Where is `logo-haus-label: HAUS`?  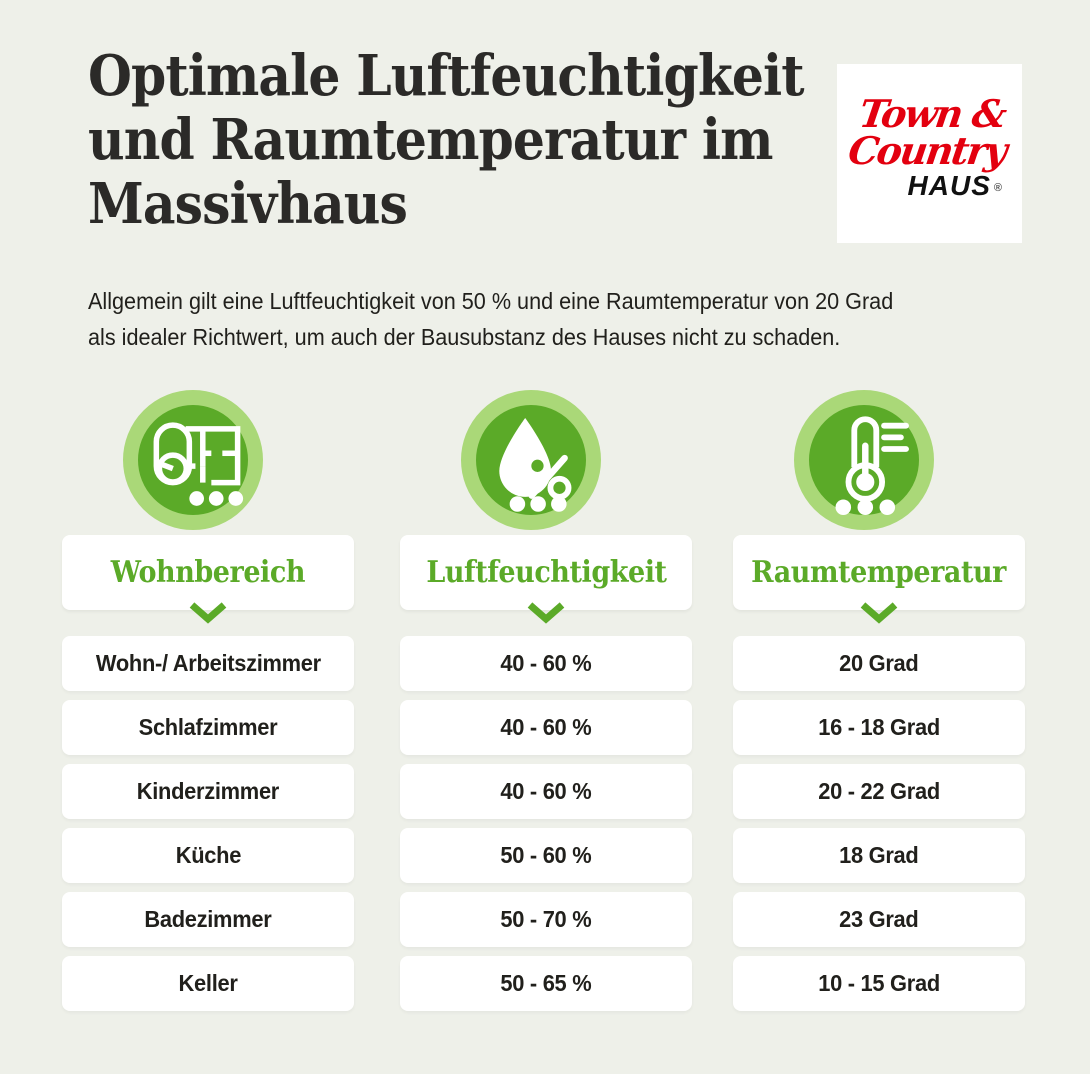 logo-haus-label: HAUS is located at coordinates (949, 185).